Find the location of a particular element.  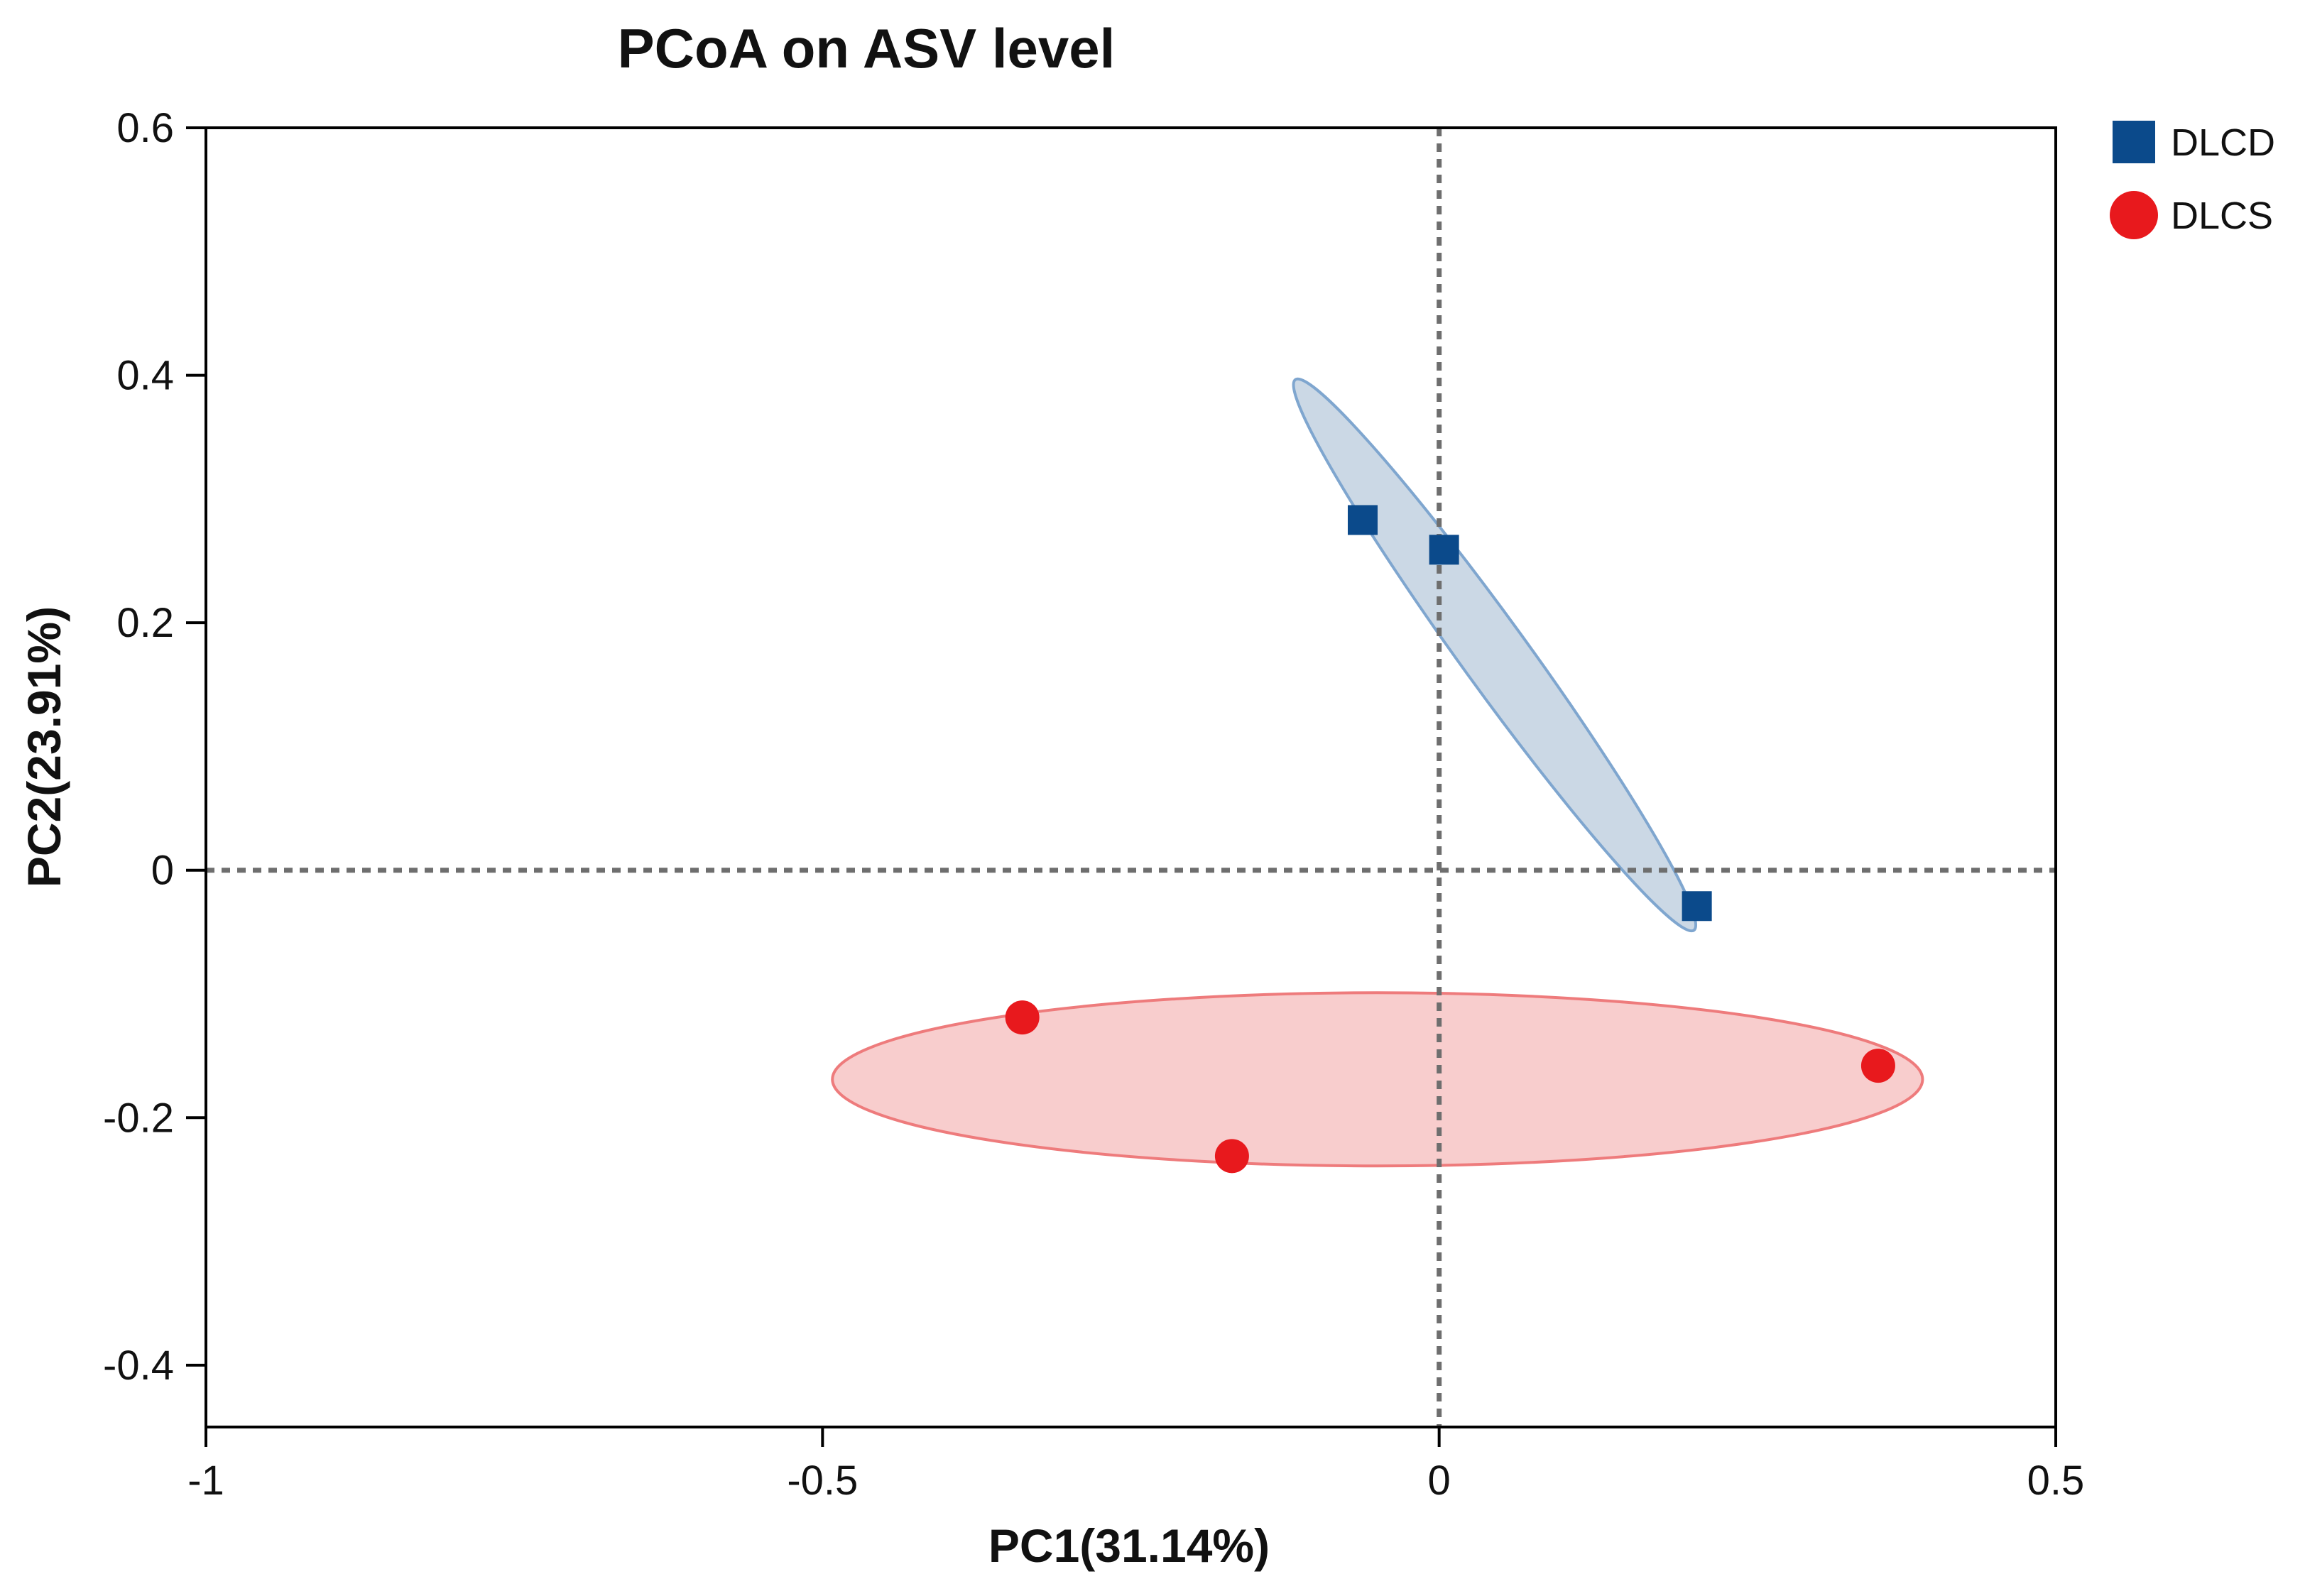

legend-marker-dlcd is located at coordinates (2134, 142).